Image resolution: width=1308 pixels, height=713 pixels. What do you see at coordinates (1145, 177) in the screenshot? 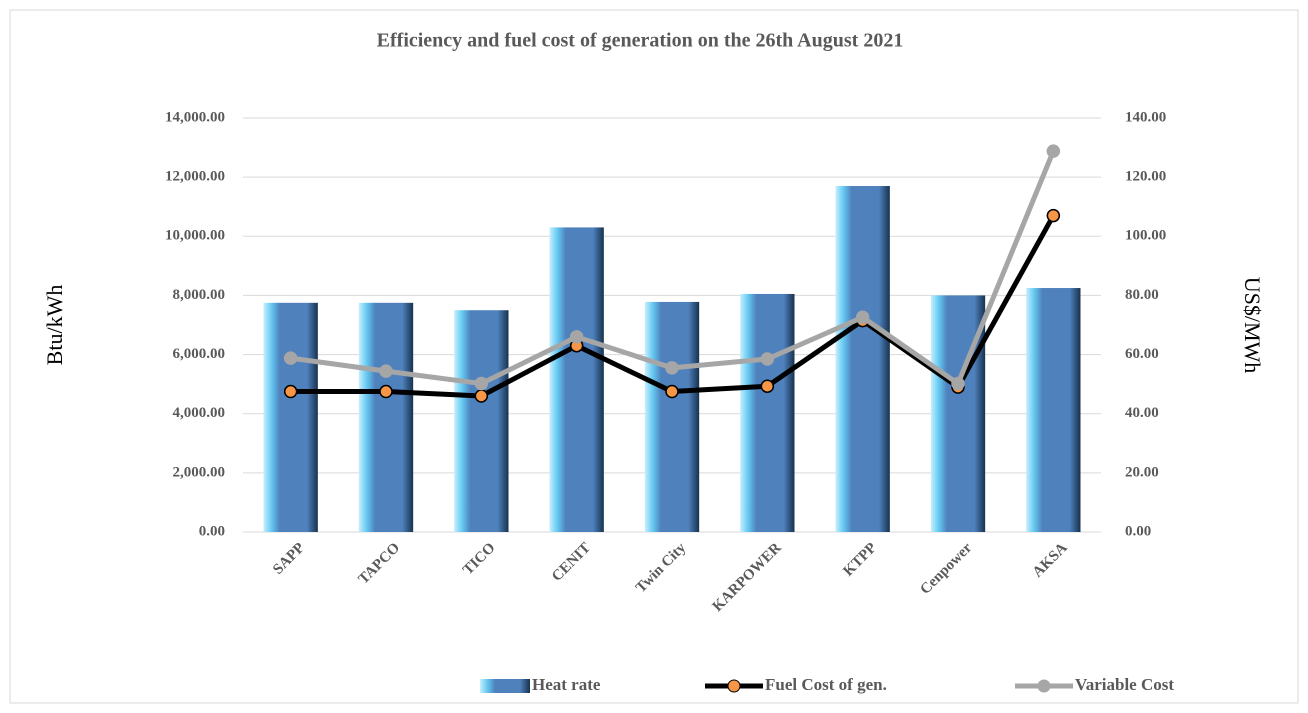
I see `y2-tick-label: 120.00` at bounding box center [1145, 177].